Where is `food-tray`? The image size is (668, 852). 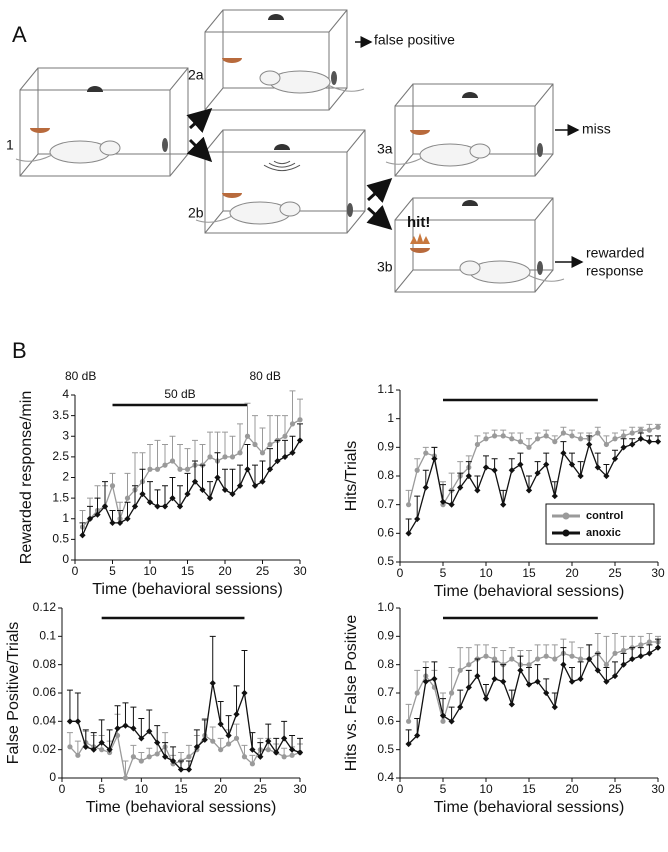 food-tray is located at coordinates (232, 60).